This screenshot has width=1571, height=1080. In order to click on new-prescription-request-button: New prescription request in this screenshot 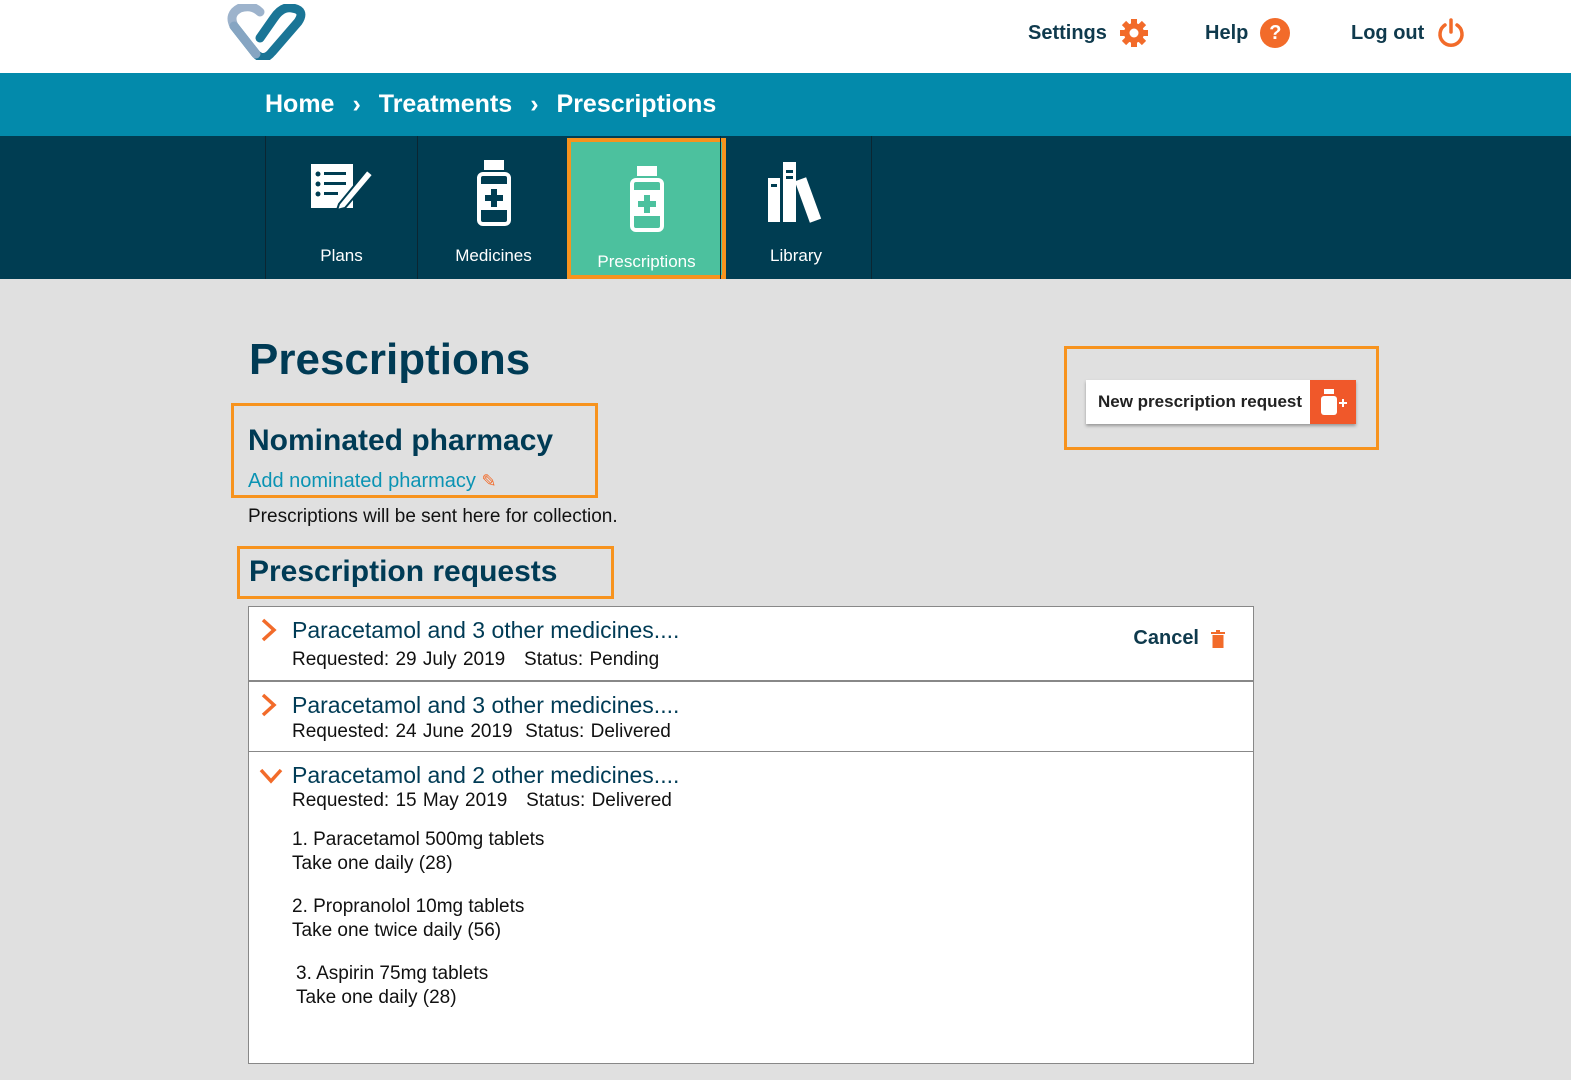, I will do `click(1221, 402)`.